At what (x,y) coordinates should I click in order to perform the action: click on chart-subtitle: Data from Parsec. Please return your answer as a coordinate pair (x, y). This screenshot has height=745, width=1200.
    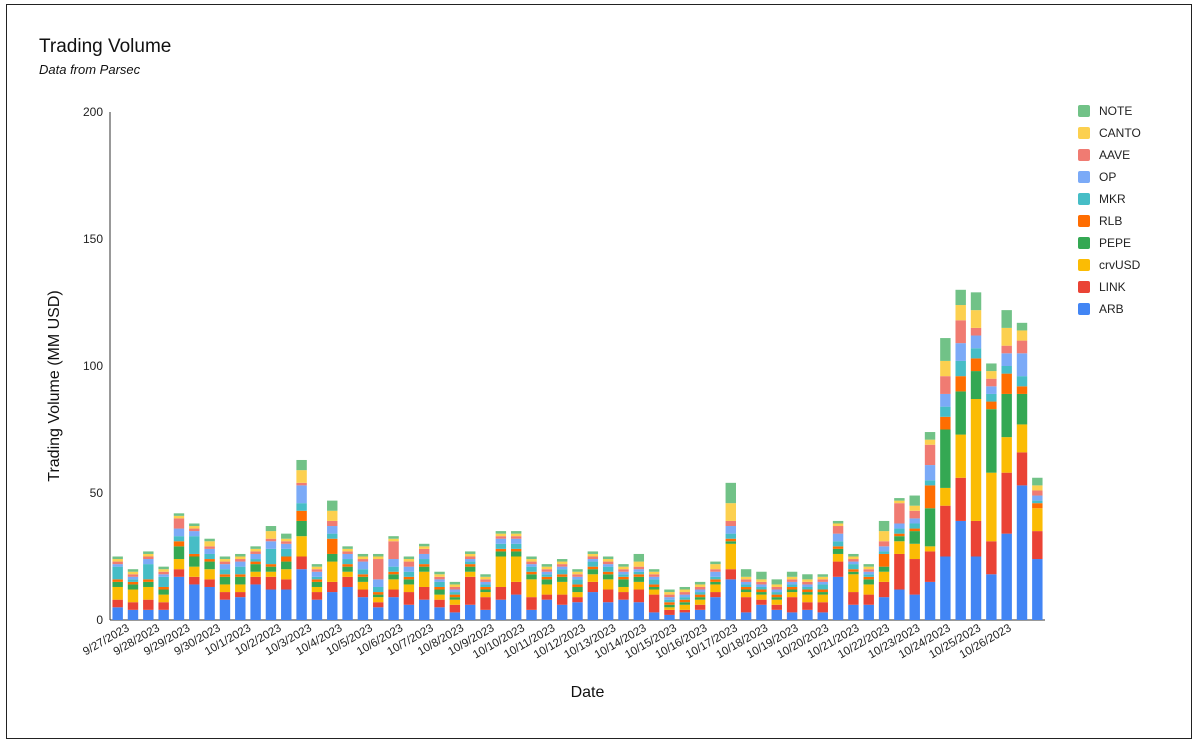
    Looking at the image, I should click on (90, 69).